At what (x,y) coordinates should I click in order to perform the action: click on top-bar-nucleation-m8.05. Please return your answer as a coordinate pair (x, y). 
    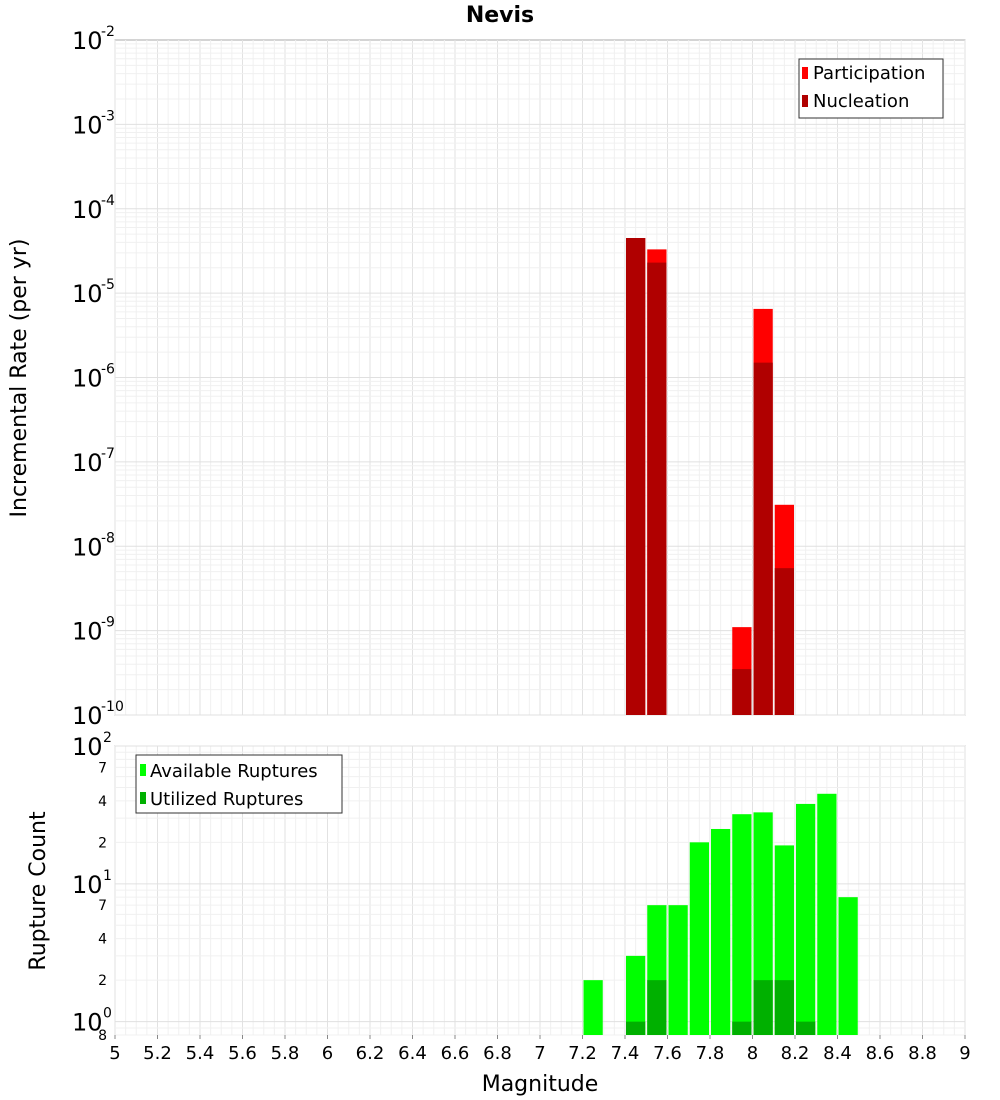
    Looking at the image, I should click on (763, 538).